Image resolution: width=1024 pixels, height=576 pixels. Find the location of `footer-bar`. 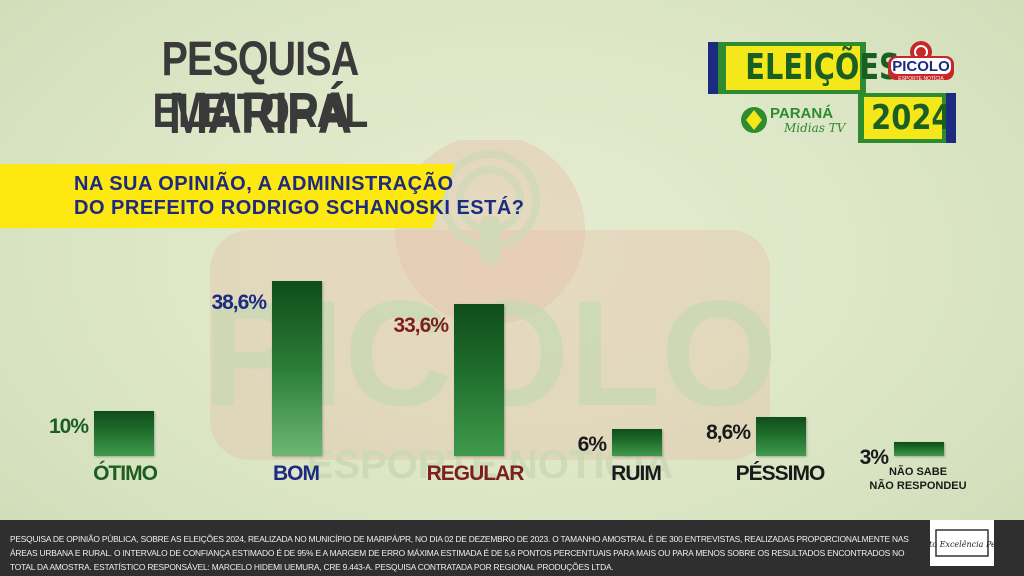

footer-bar is located at coordinates (512, 548).